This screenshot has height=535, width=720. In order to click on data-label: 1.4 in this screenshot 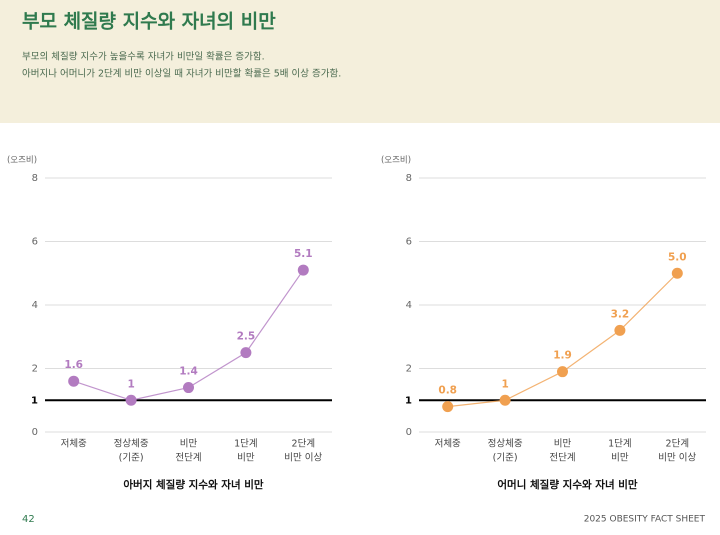, I will do `click(188, 372)`.